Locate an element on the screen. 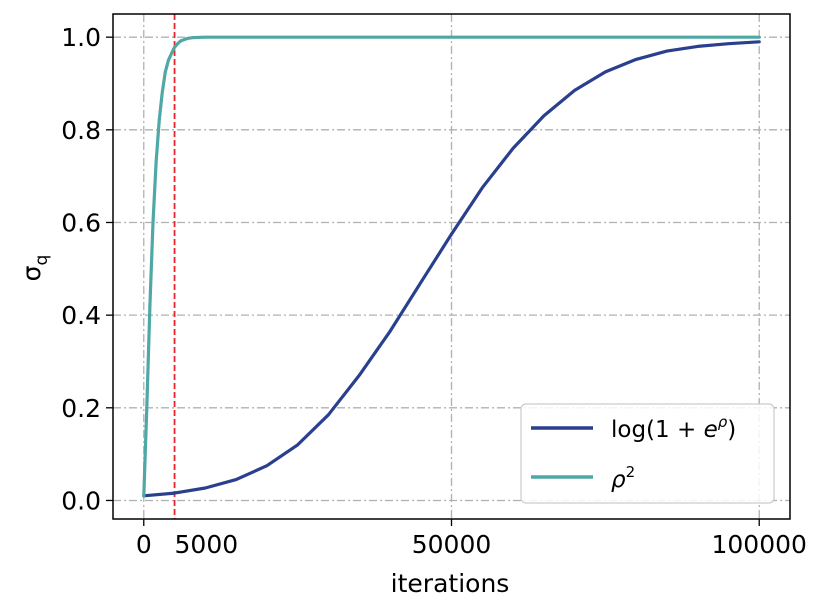 This screenshot has height=612, width=830. legend-label-log: log(1 + eρ) is located at coordinates (673, 428).